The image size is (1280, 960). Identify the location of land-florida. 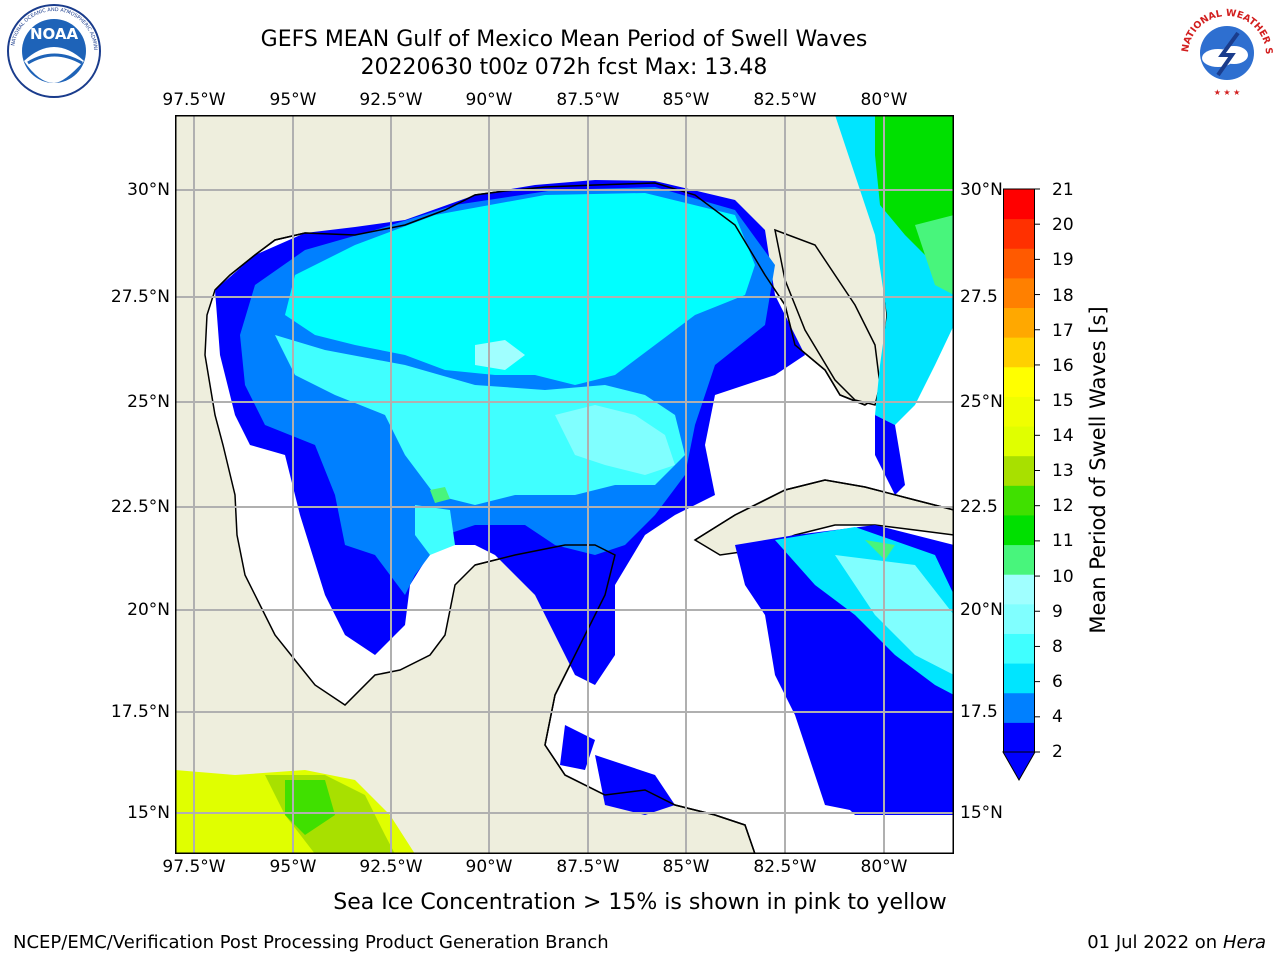
(827, 317).